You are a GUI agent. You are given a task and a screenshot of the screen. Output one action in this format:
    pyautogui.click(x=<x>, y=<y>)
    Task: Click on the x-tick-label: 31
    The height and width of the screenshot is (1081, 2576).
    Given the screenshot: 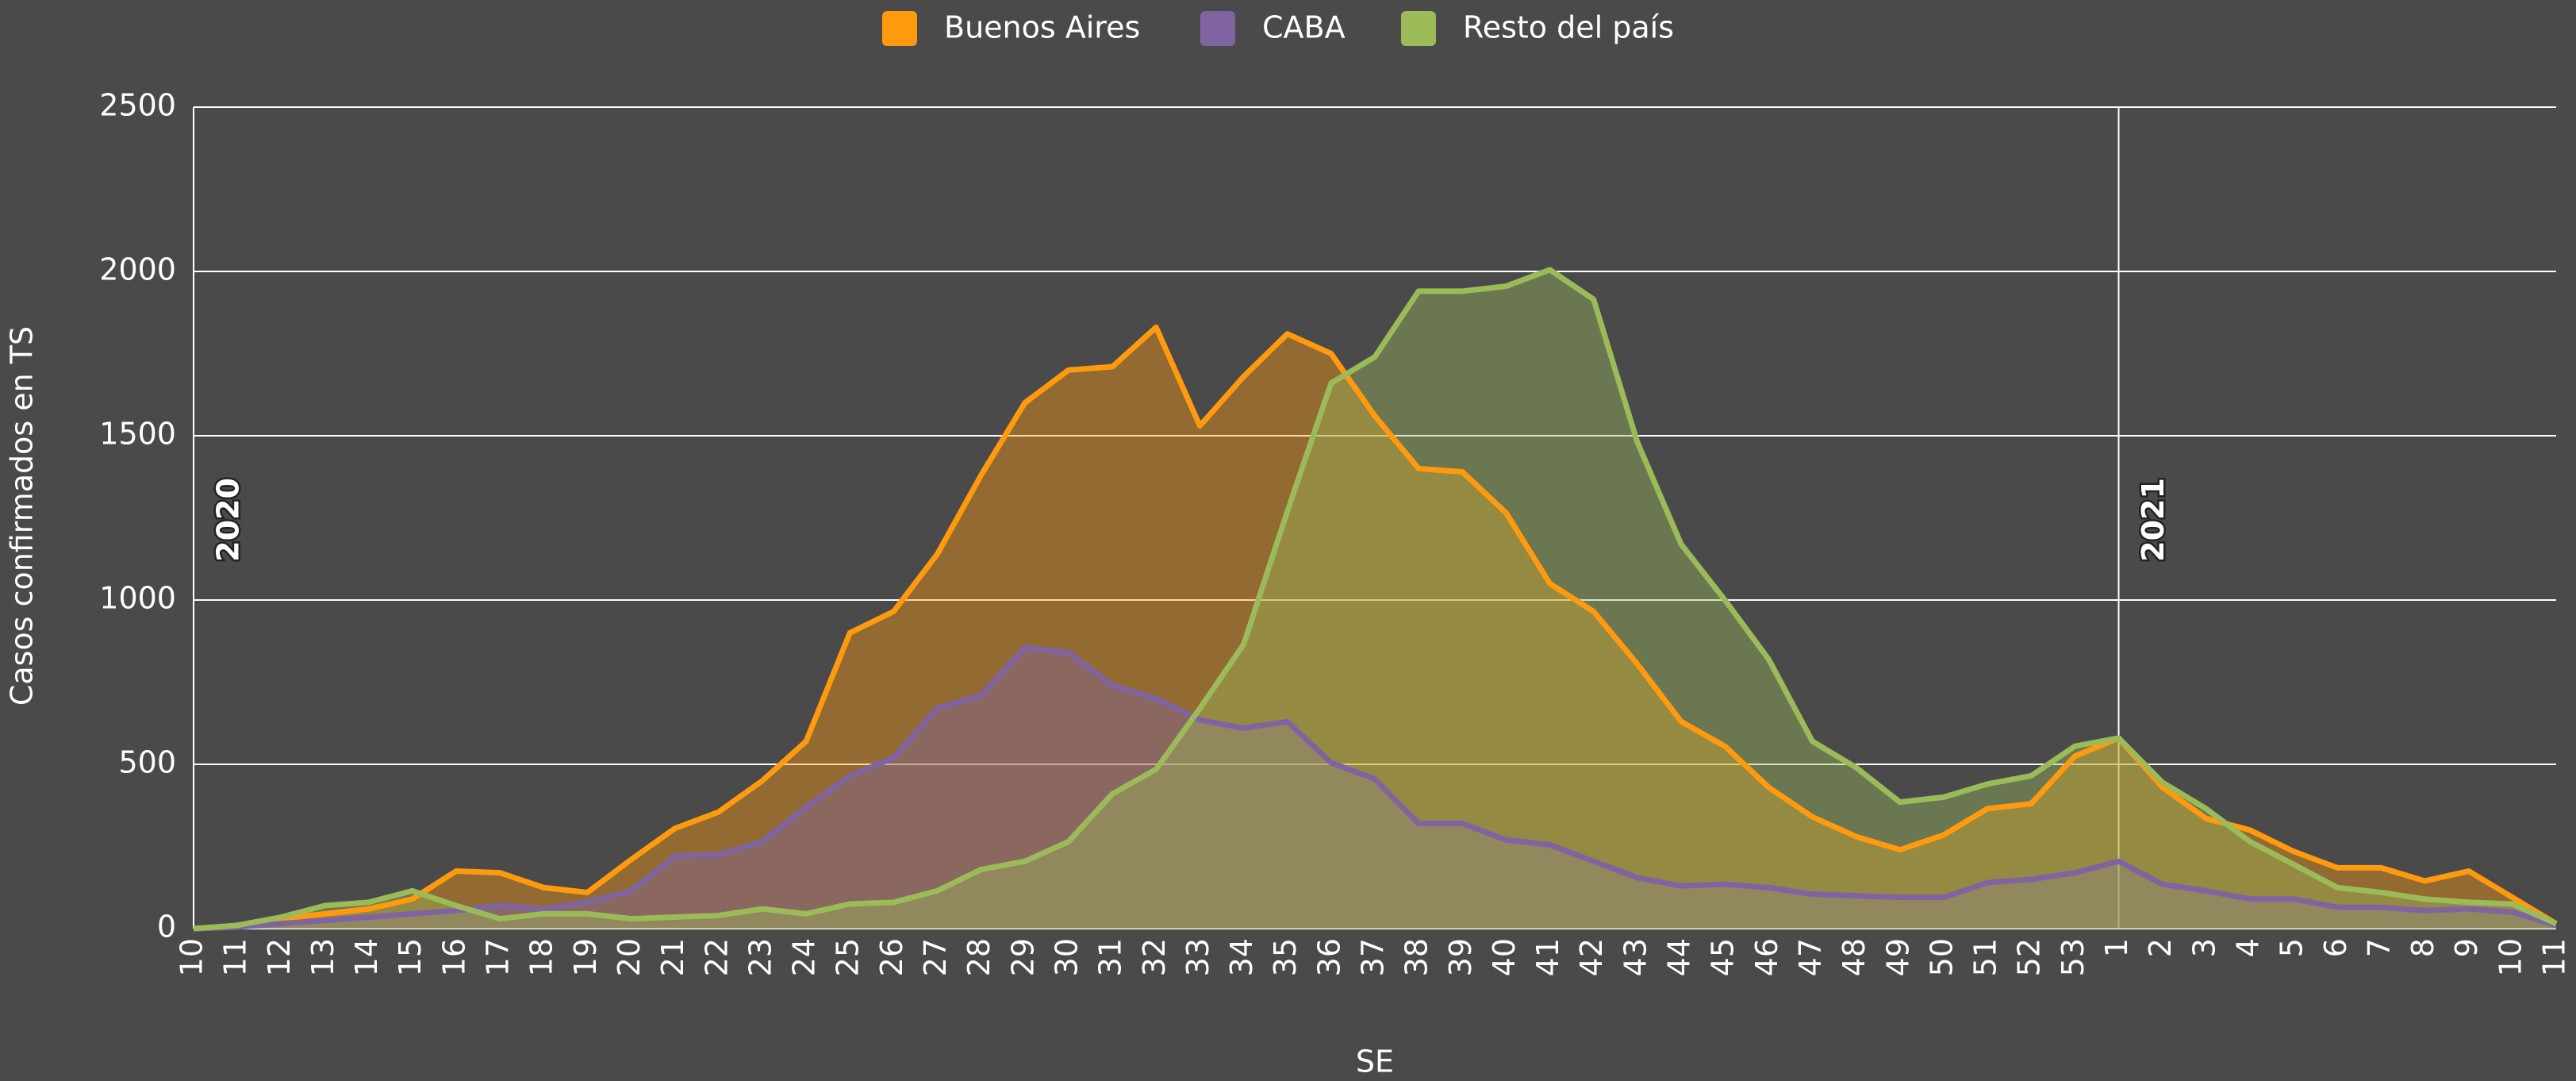 What is the action you would take?
    pyautogui.click(x=1110, y=957)
    